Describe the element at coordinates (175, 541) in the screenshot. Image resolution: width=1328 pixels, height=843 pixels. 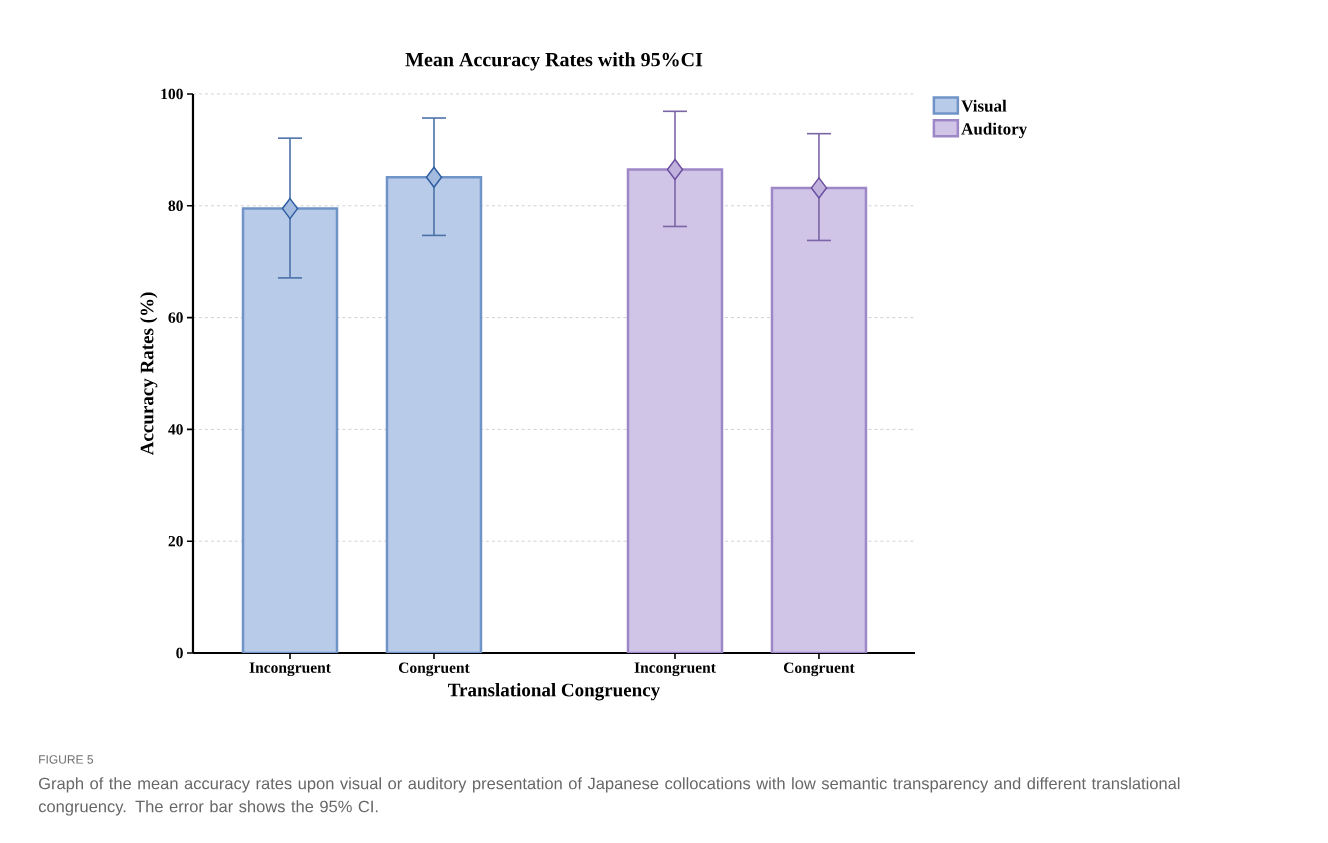
I see `y-tick-label: 20` at that location.